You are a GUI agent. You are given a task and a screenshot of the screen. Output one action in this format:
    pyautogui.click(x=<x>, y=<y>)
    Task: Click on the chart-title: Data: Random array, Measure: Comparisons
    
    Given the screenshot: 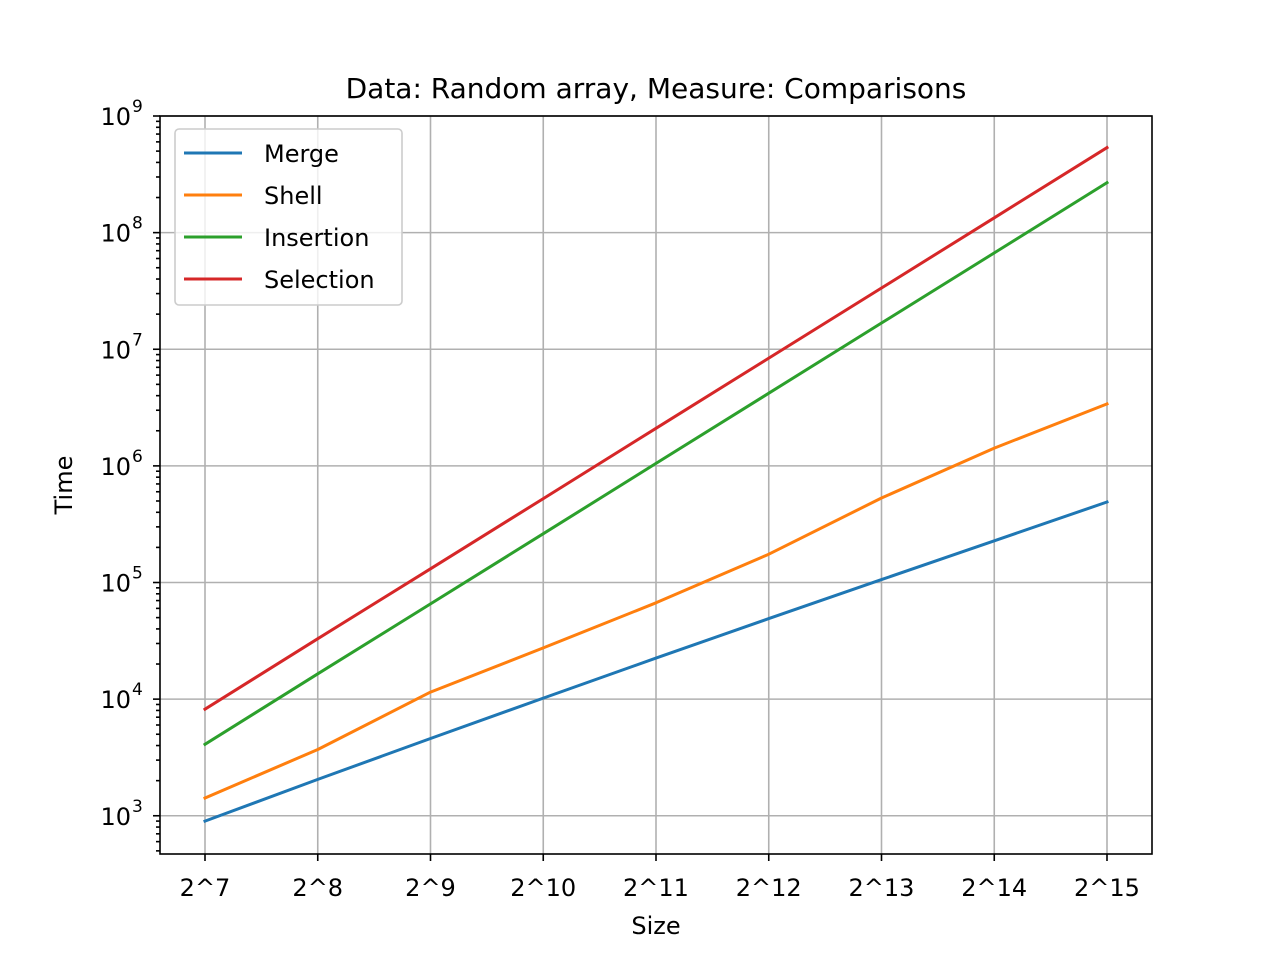 What is the action you would take?
    pyautogui.click(x=656, y=88)
    